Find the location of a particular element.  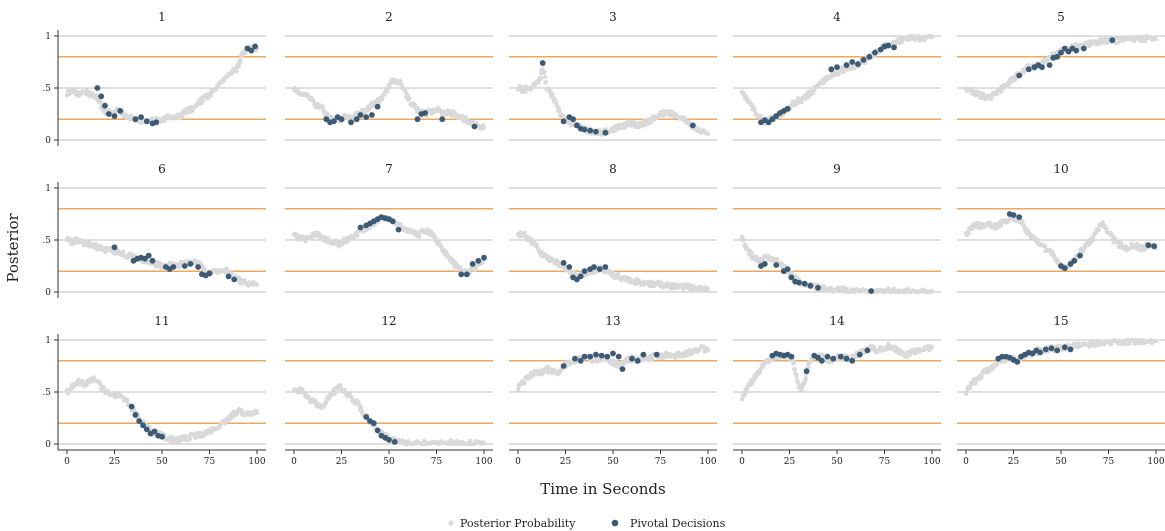

panel-title: 2 is located at coordinates (389, 17).